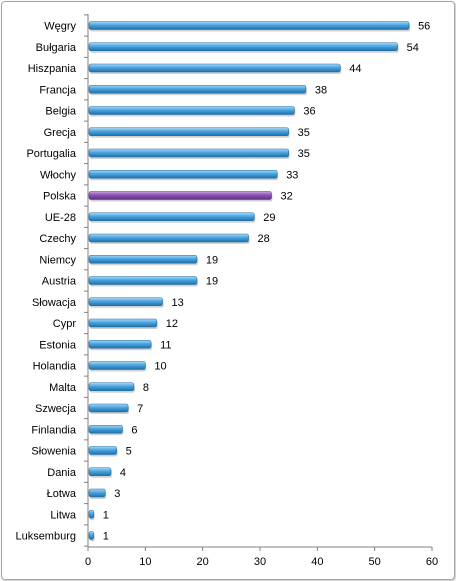 The width and height of the screenshot is (456, 581). Describe the element at coordinates (292, 175) in the screenshot. I see `value-label: 33` at that location.